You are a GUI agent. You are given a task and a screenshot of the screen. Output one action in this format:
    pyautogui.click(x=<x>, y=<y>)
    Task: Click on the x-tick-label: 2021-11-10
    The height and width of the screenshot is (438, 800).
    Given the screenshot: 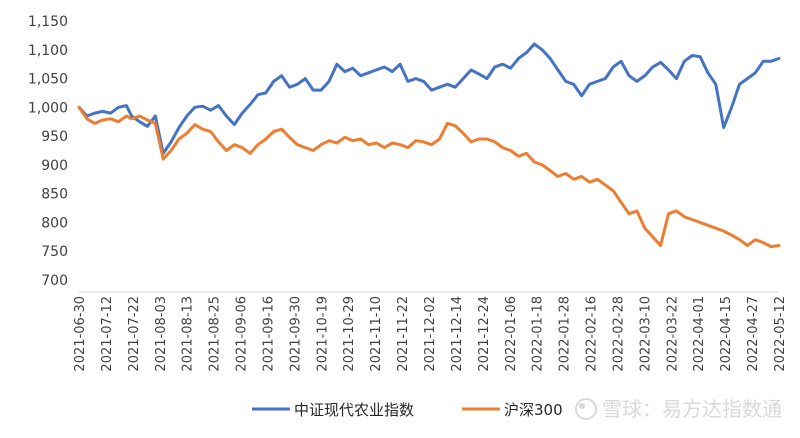 What is the action you would take?
    pyautogui.click(x=376, y=334)
    